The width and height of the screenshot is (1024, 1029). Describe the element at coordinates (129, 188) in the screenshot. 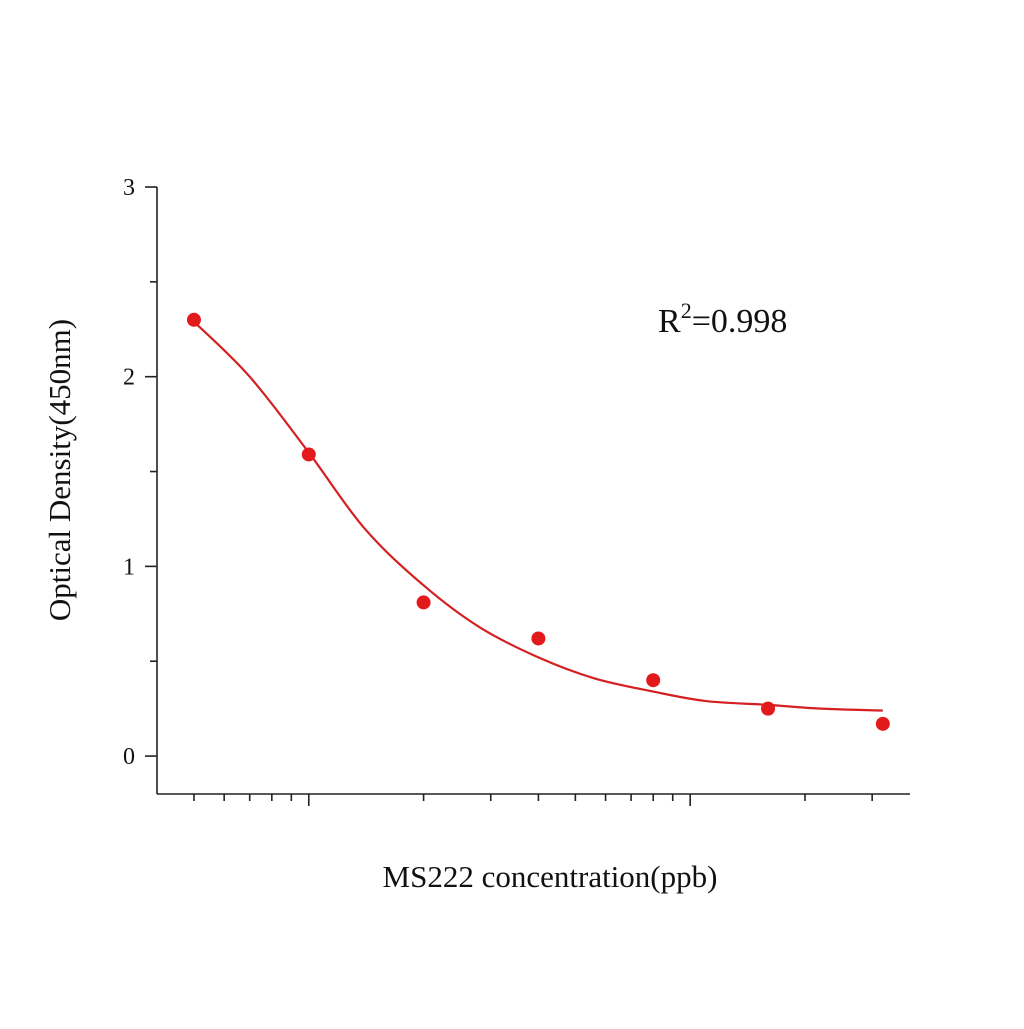

I see `y-tick-label: 3` at that location.